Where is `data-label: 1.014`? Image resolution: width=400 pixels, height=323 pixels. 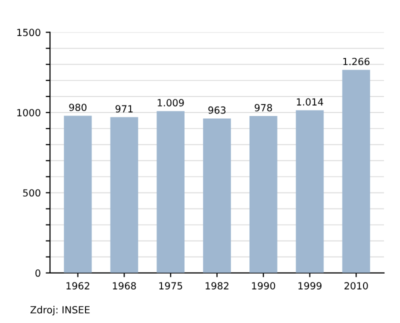
data-label: 1.014 is located at coordinates (310, 102).